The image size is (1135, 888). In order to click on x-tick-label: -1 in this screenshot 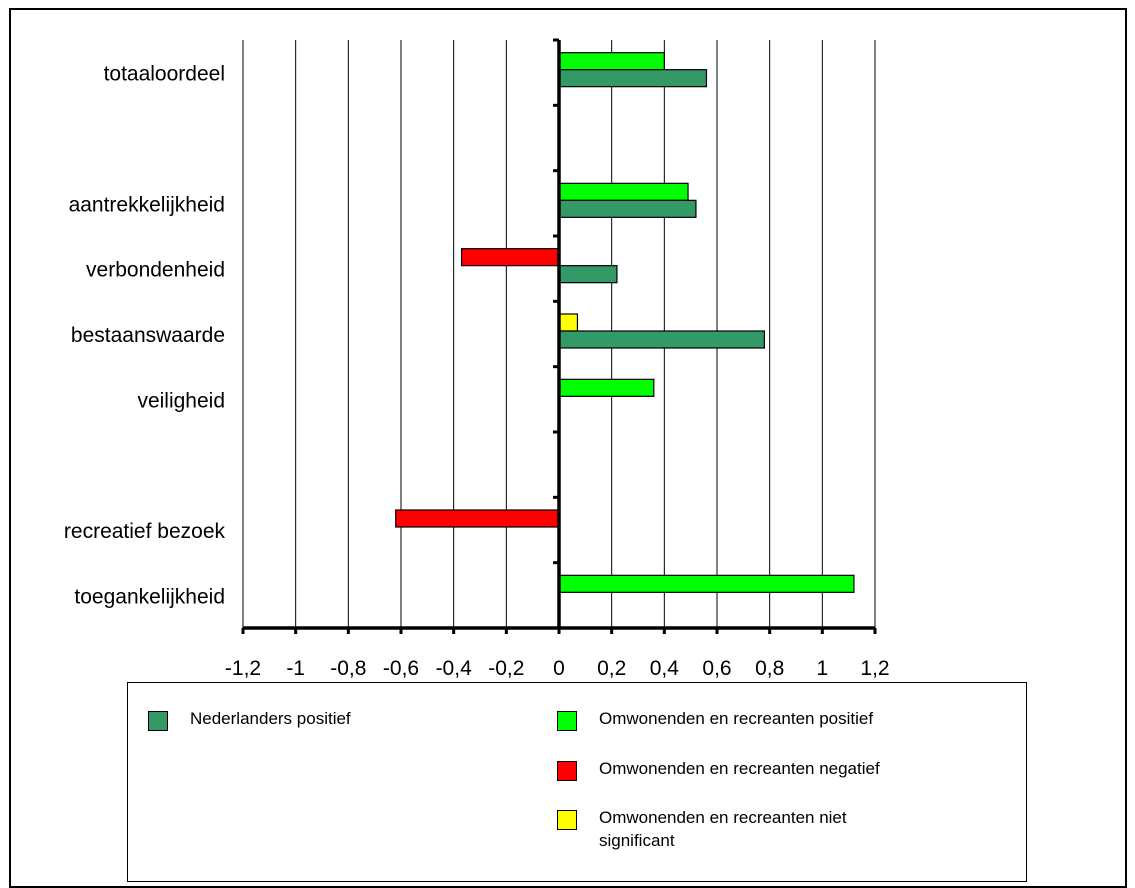, I will do `click(295, 668)`.